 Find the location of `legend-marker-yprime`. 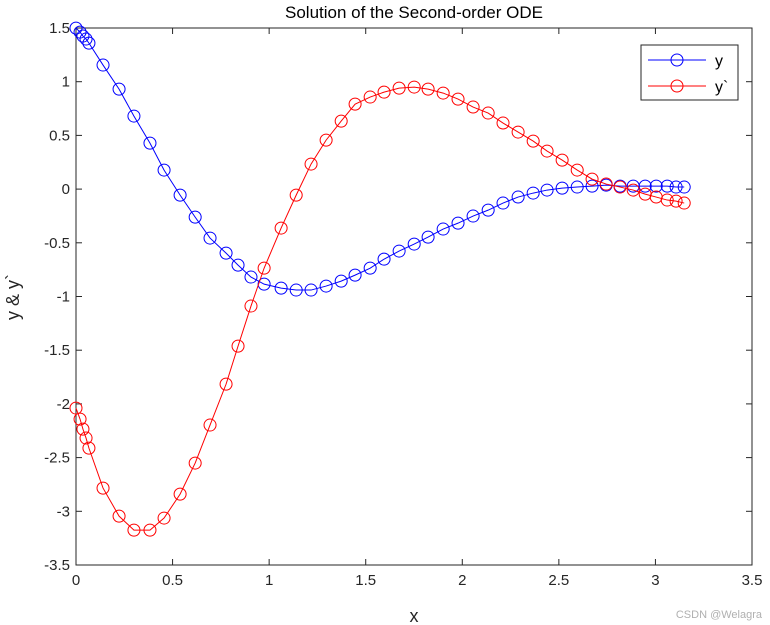

legend-marker-yprime is located at coordinates (677, 86).